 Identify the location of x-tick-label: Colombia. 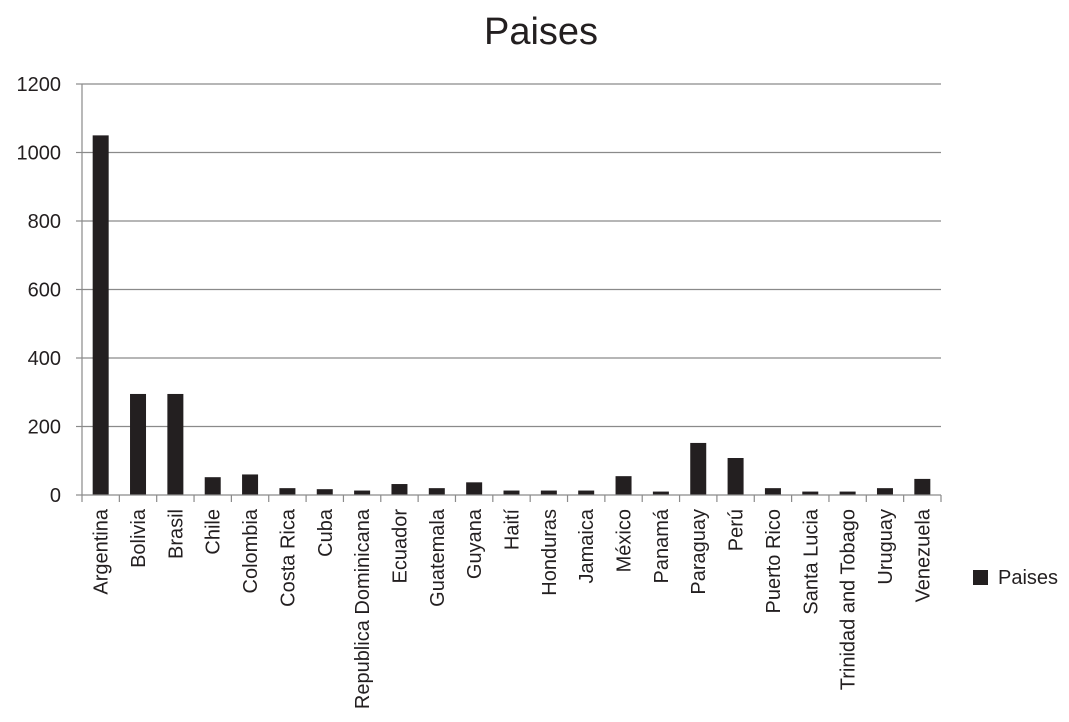
(251, 550).